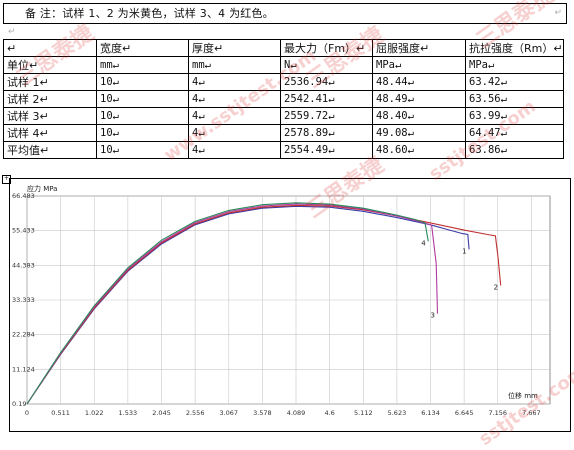 The image size is (574, 450). Describe the element at coordinates (326, 150) in the screenshot. I see `table-cell: 2554.49↵` at that location.